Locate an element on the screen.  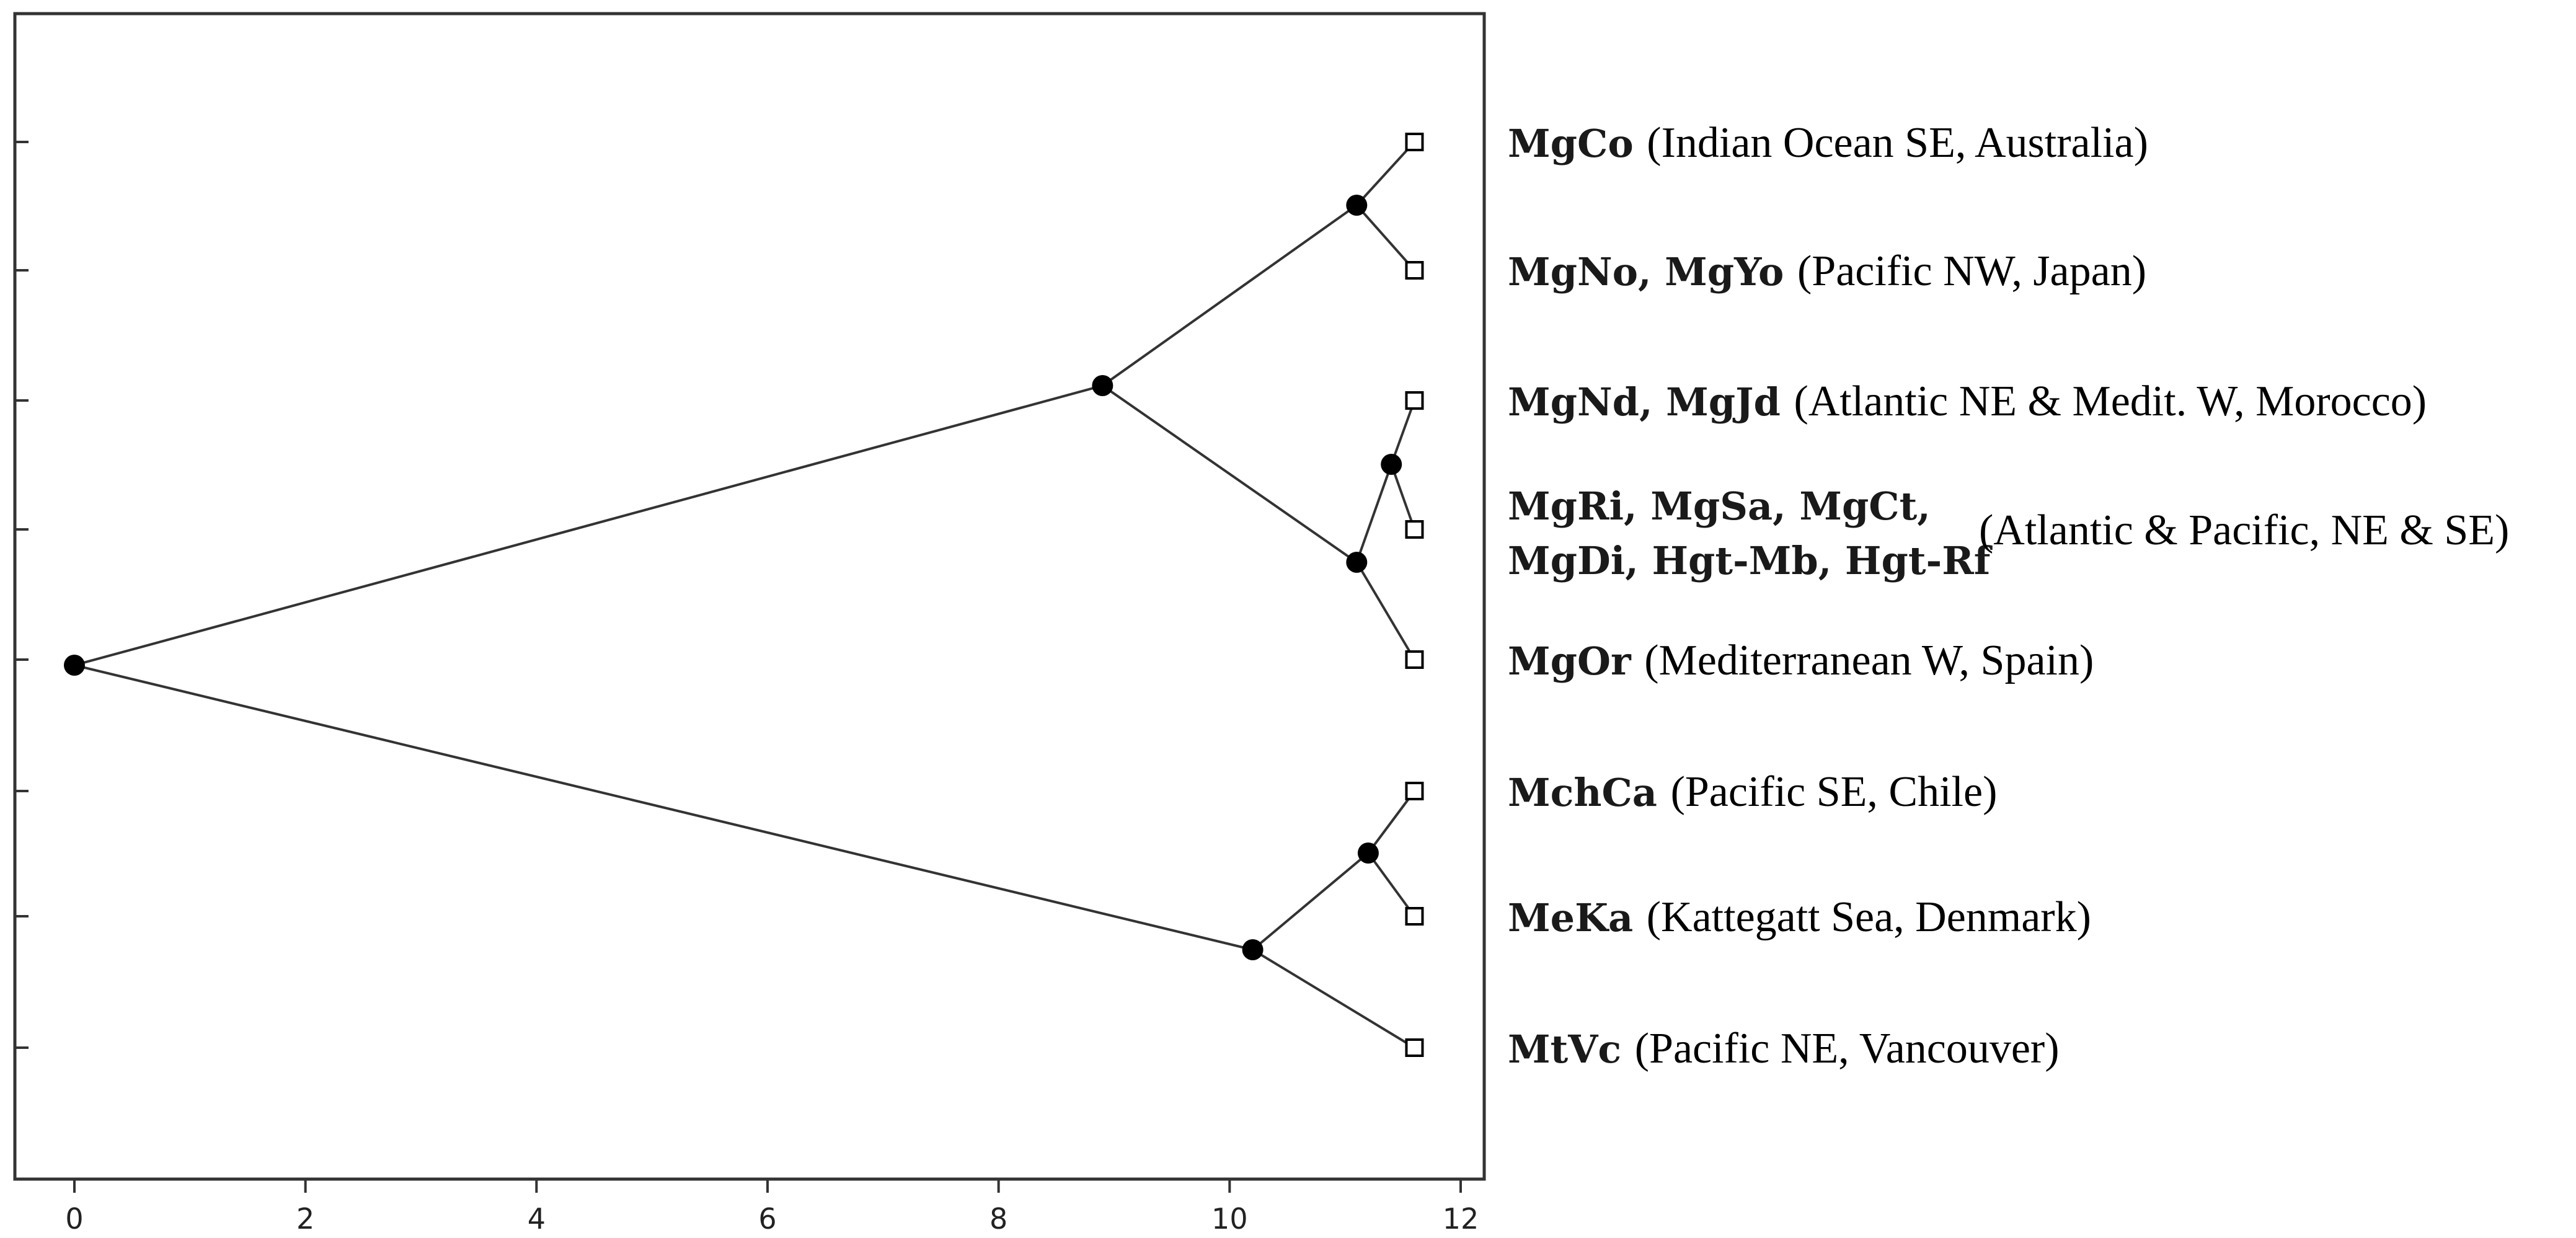
isolate-location: (Atlantic NE & Medit. W, Morocco) is located at coordinates (2110, 401).